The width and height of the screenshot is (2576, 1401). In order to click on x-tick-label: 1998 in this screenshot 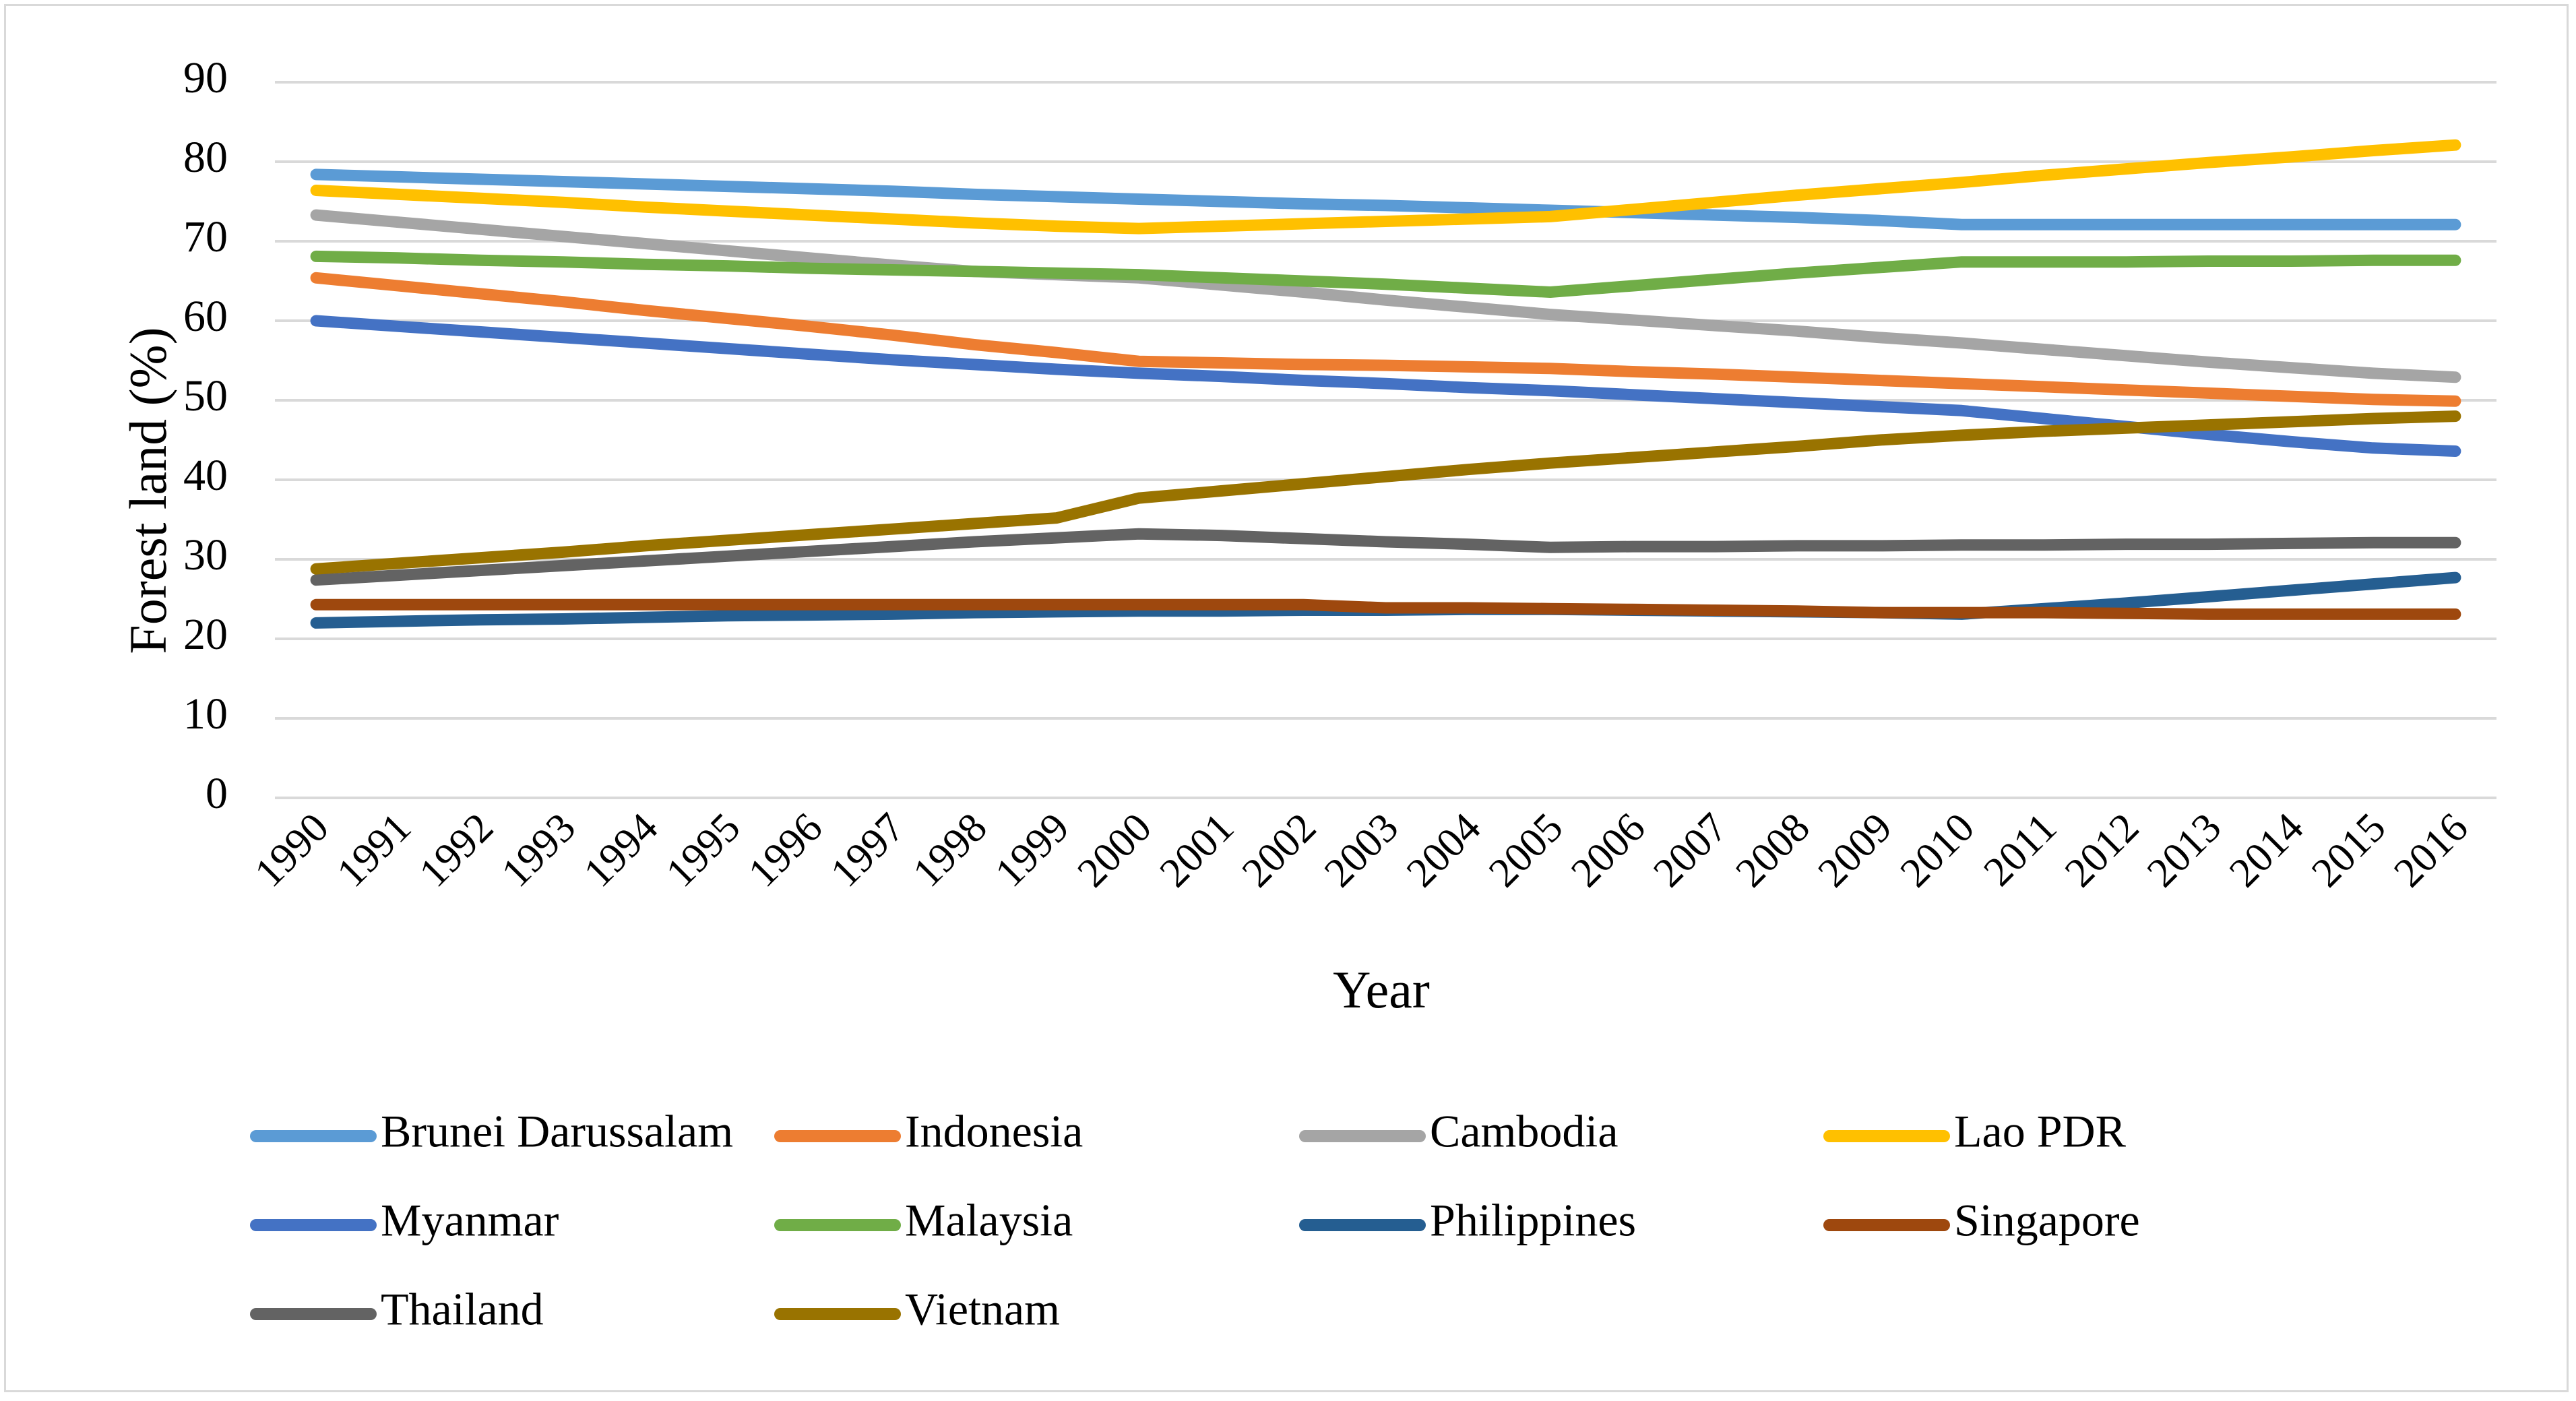, I will do `click(950, 850)`.